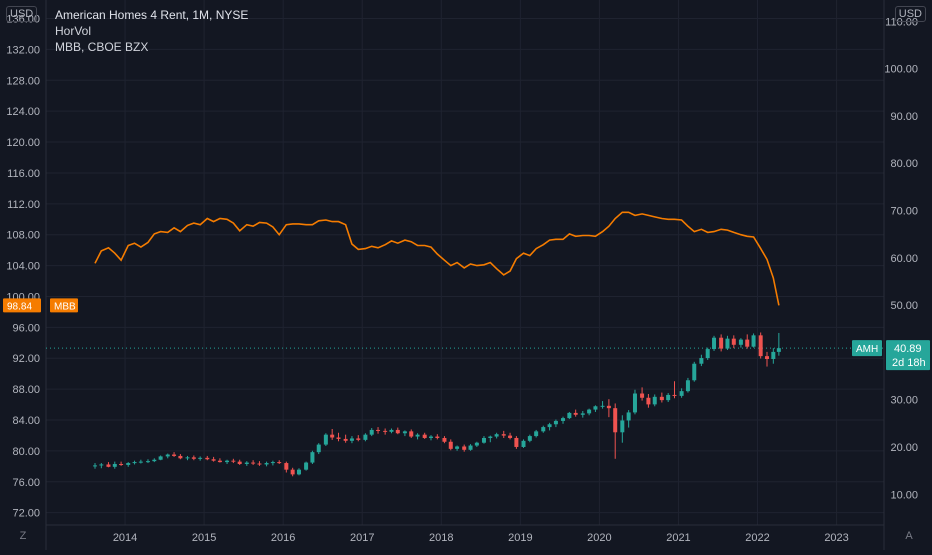 The width and height of the screenshot is (932, 555). What do you see at coordinates (910, 14) in the screenshot?
I see `right-currency-label: USD` at bounding box center [910, 14].